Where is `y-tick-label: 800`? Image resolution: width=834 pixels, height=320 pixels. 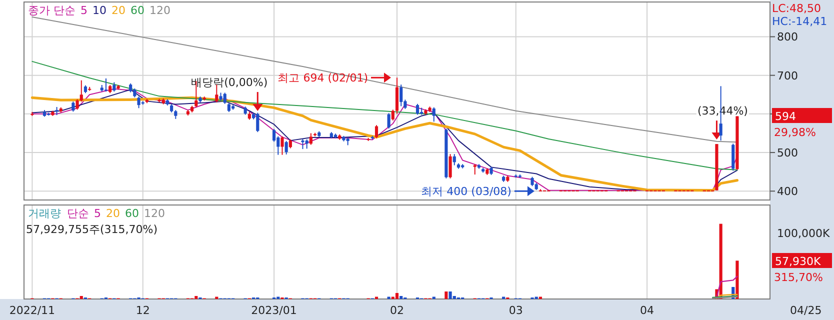 y-tick-label: 800 is located at coordinates (787, 37).